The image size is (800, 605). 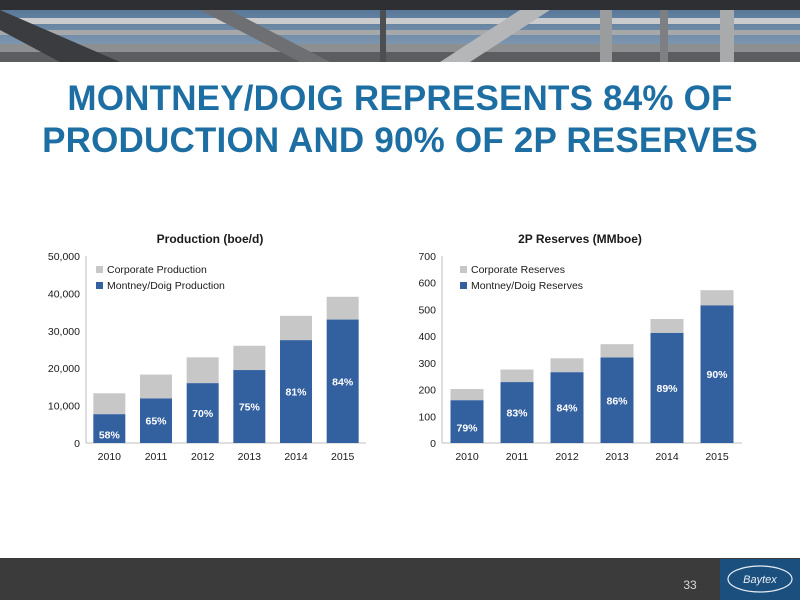 I want to click on data-label-2012: 84%, so click(x=567, y=409).